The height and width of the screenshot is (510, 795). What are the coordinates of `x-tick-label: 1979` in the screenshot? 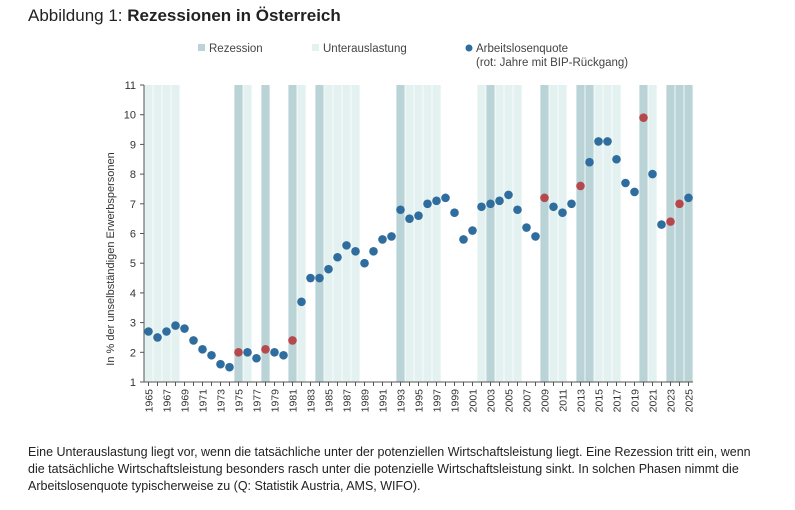 It's located at (276, 401).